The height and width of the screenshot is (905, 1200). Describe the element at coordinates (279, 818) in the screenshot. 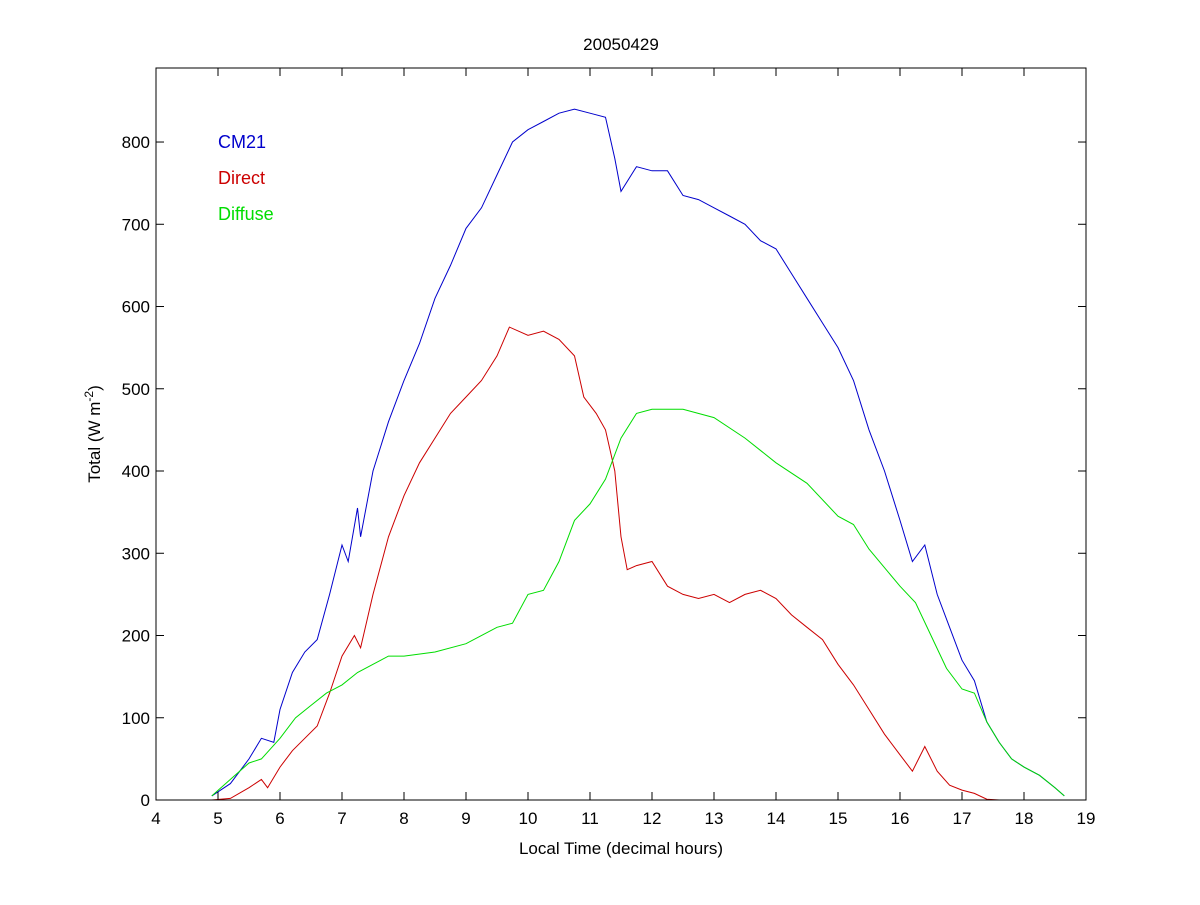

I see `x-tick-label: 6` at that location.